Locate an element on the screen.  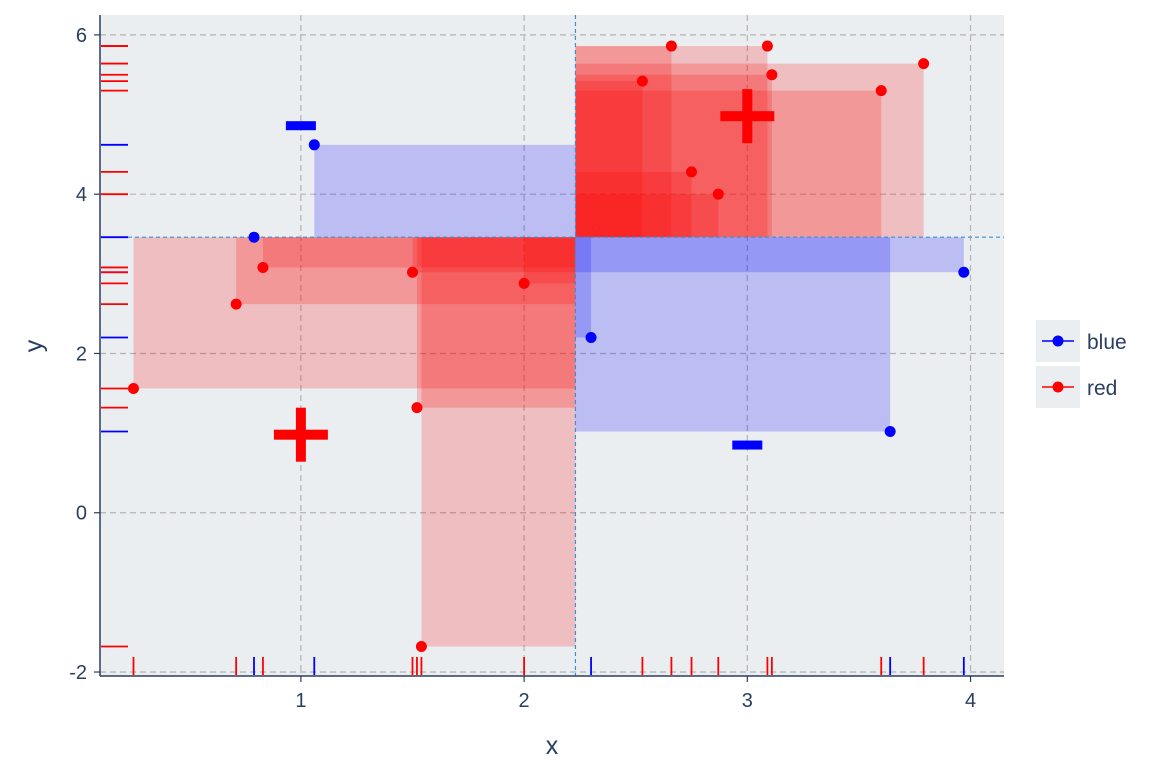
legend-label: blue is located at coordinates (1107, 342).